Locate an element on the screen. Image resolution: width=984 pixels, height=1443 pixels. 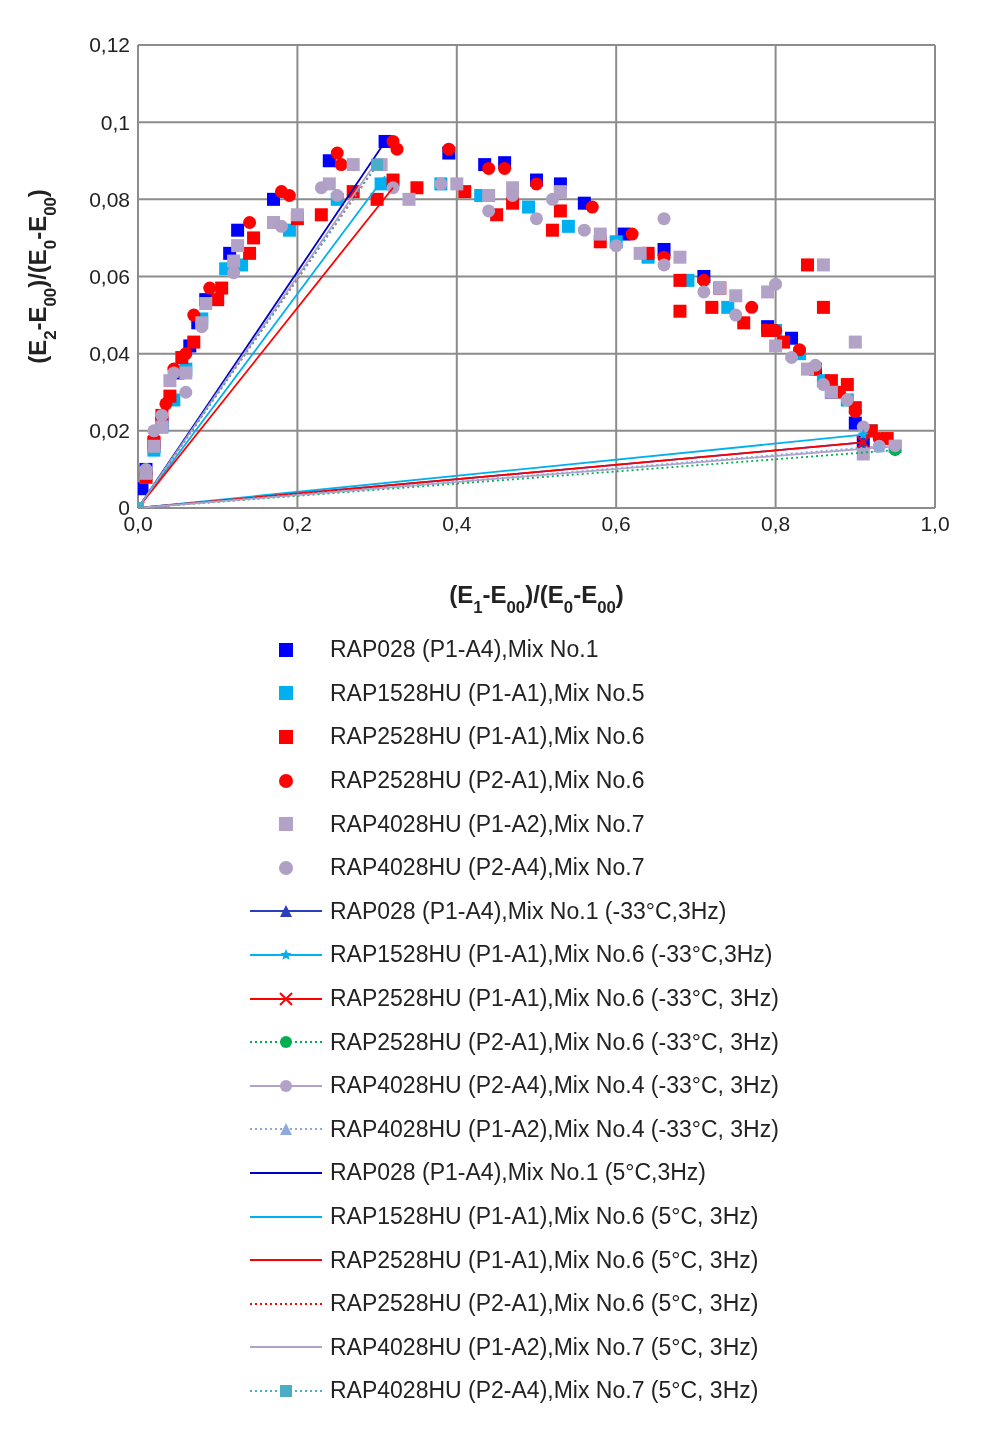
y-tick-label: 0,12 is located at coordinates (109, 45).